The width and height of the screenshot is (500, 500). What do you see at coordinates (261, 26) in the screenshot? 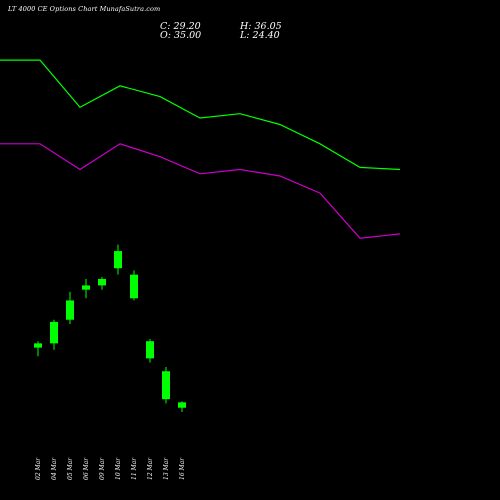
I see `high-value: H: 36.05` at bounding box center [261, 26].